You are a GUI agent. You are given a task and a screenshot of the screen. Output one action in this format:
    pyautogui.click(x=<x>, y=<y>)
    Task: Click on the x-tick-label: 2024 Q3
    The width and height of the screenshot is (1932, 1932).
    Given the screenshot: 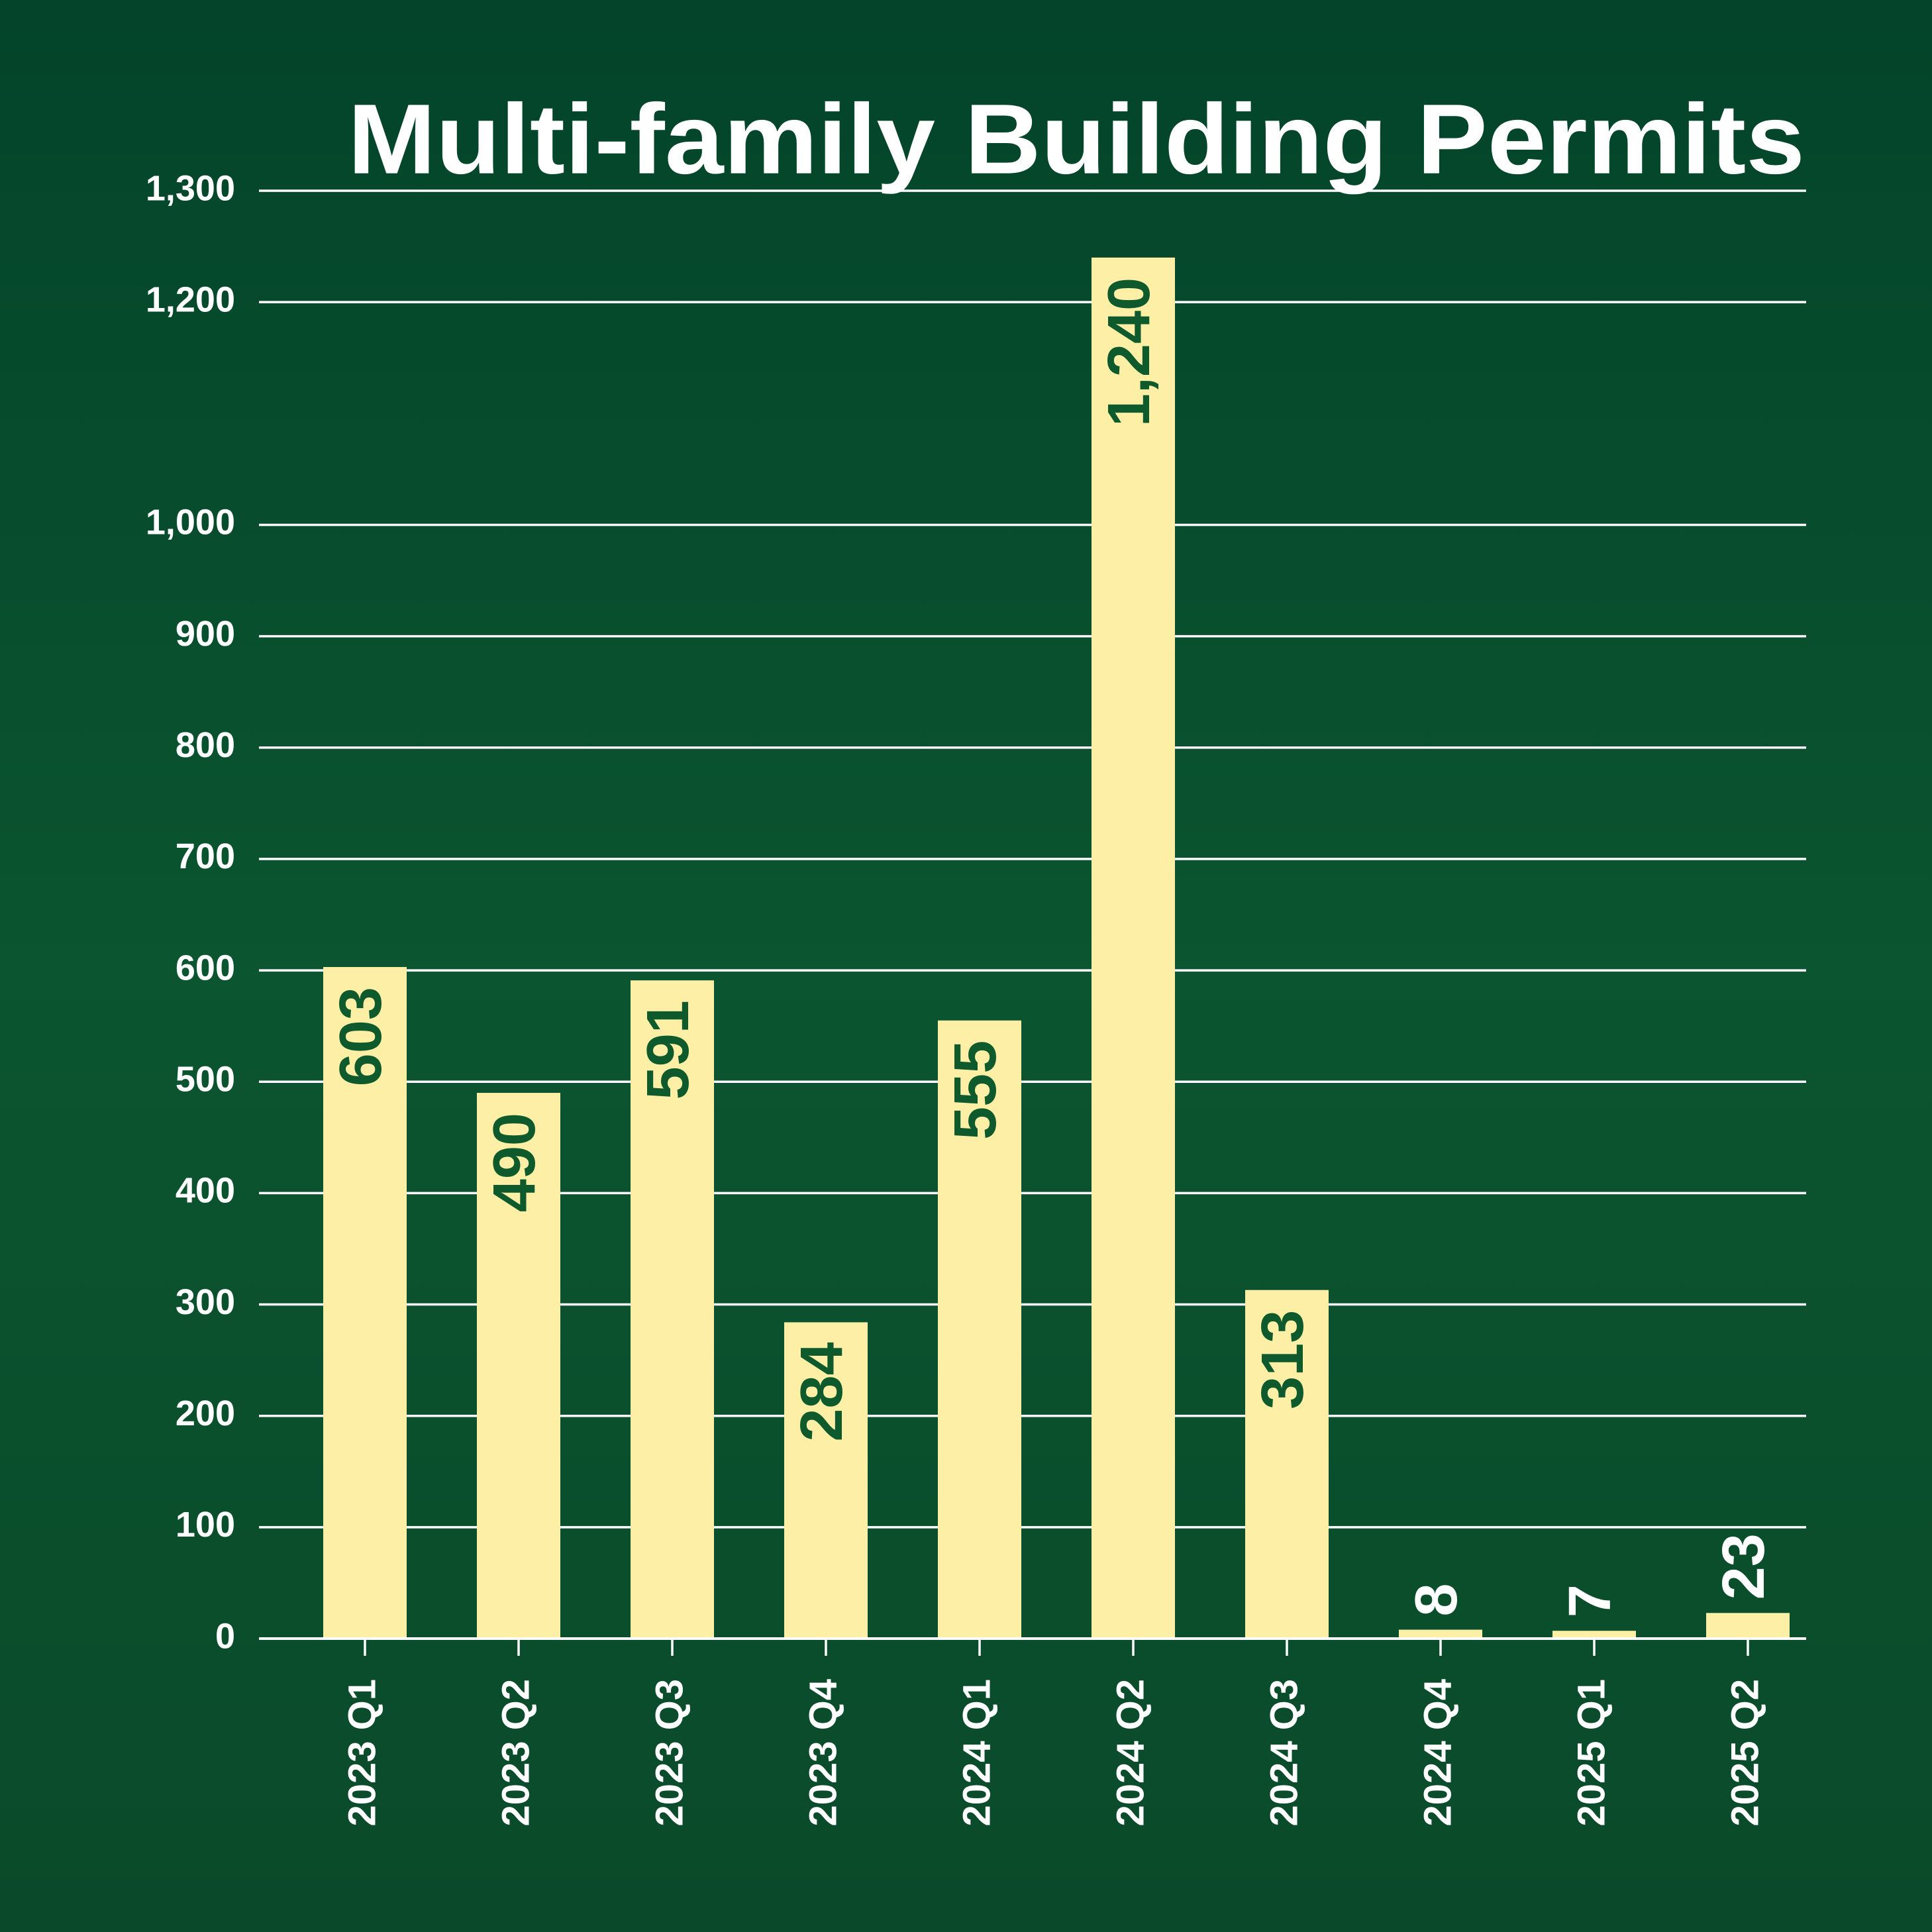 What is the action you would take?
    pyautogui.click(x=1283, y=1753)
    